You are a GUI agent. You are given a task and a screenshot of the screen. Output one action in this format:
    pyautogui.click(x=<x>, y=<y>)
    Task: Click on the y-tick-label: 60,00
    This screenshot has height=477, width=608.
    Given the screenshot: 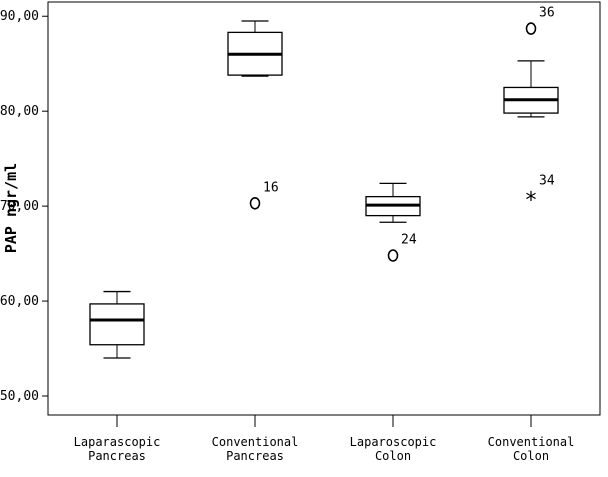 What is the action you would take?
    pyautogui.click(x=19, y=301)
    